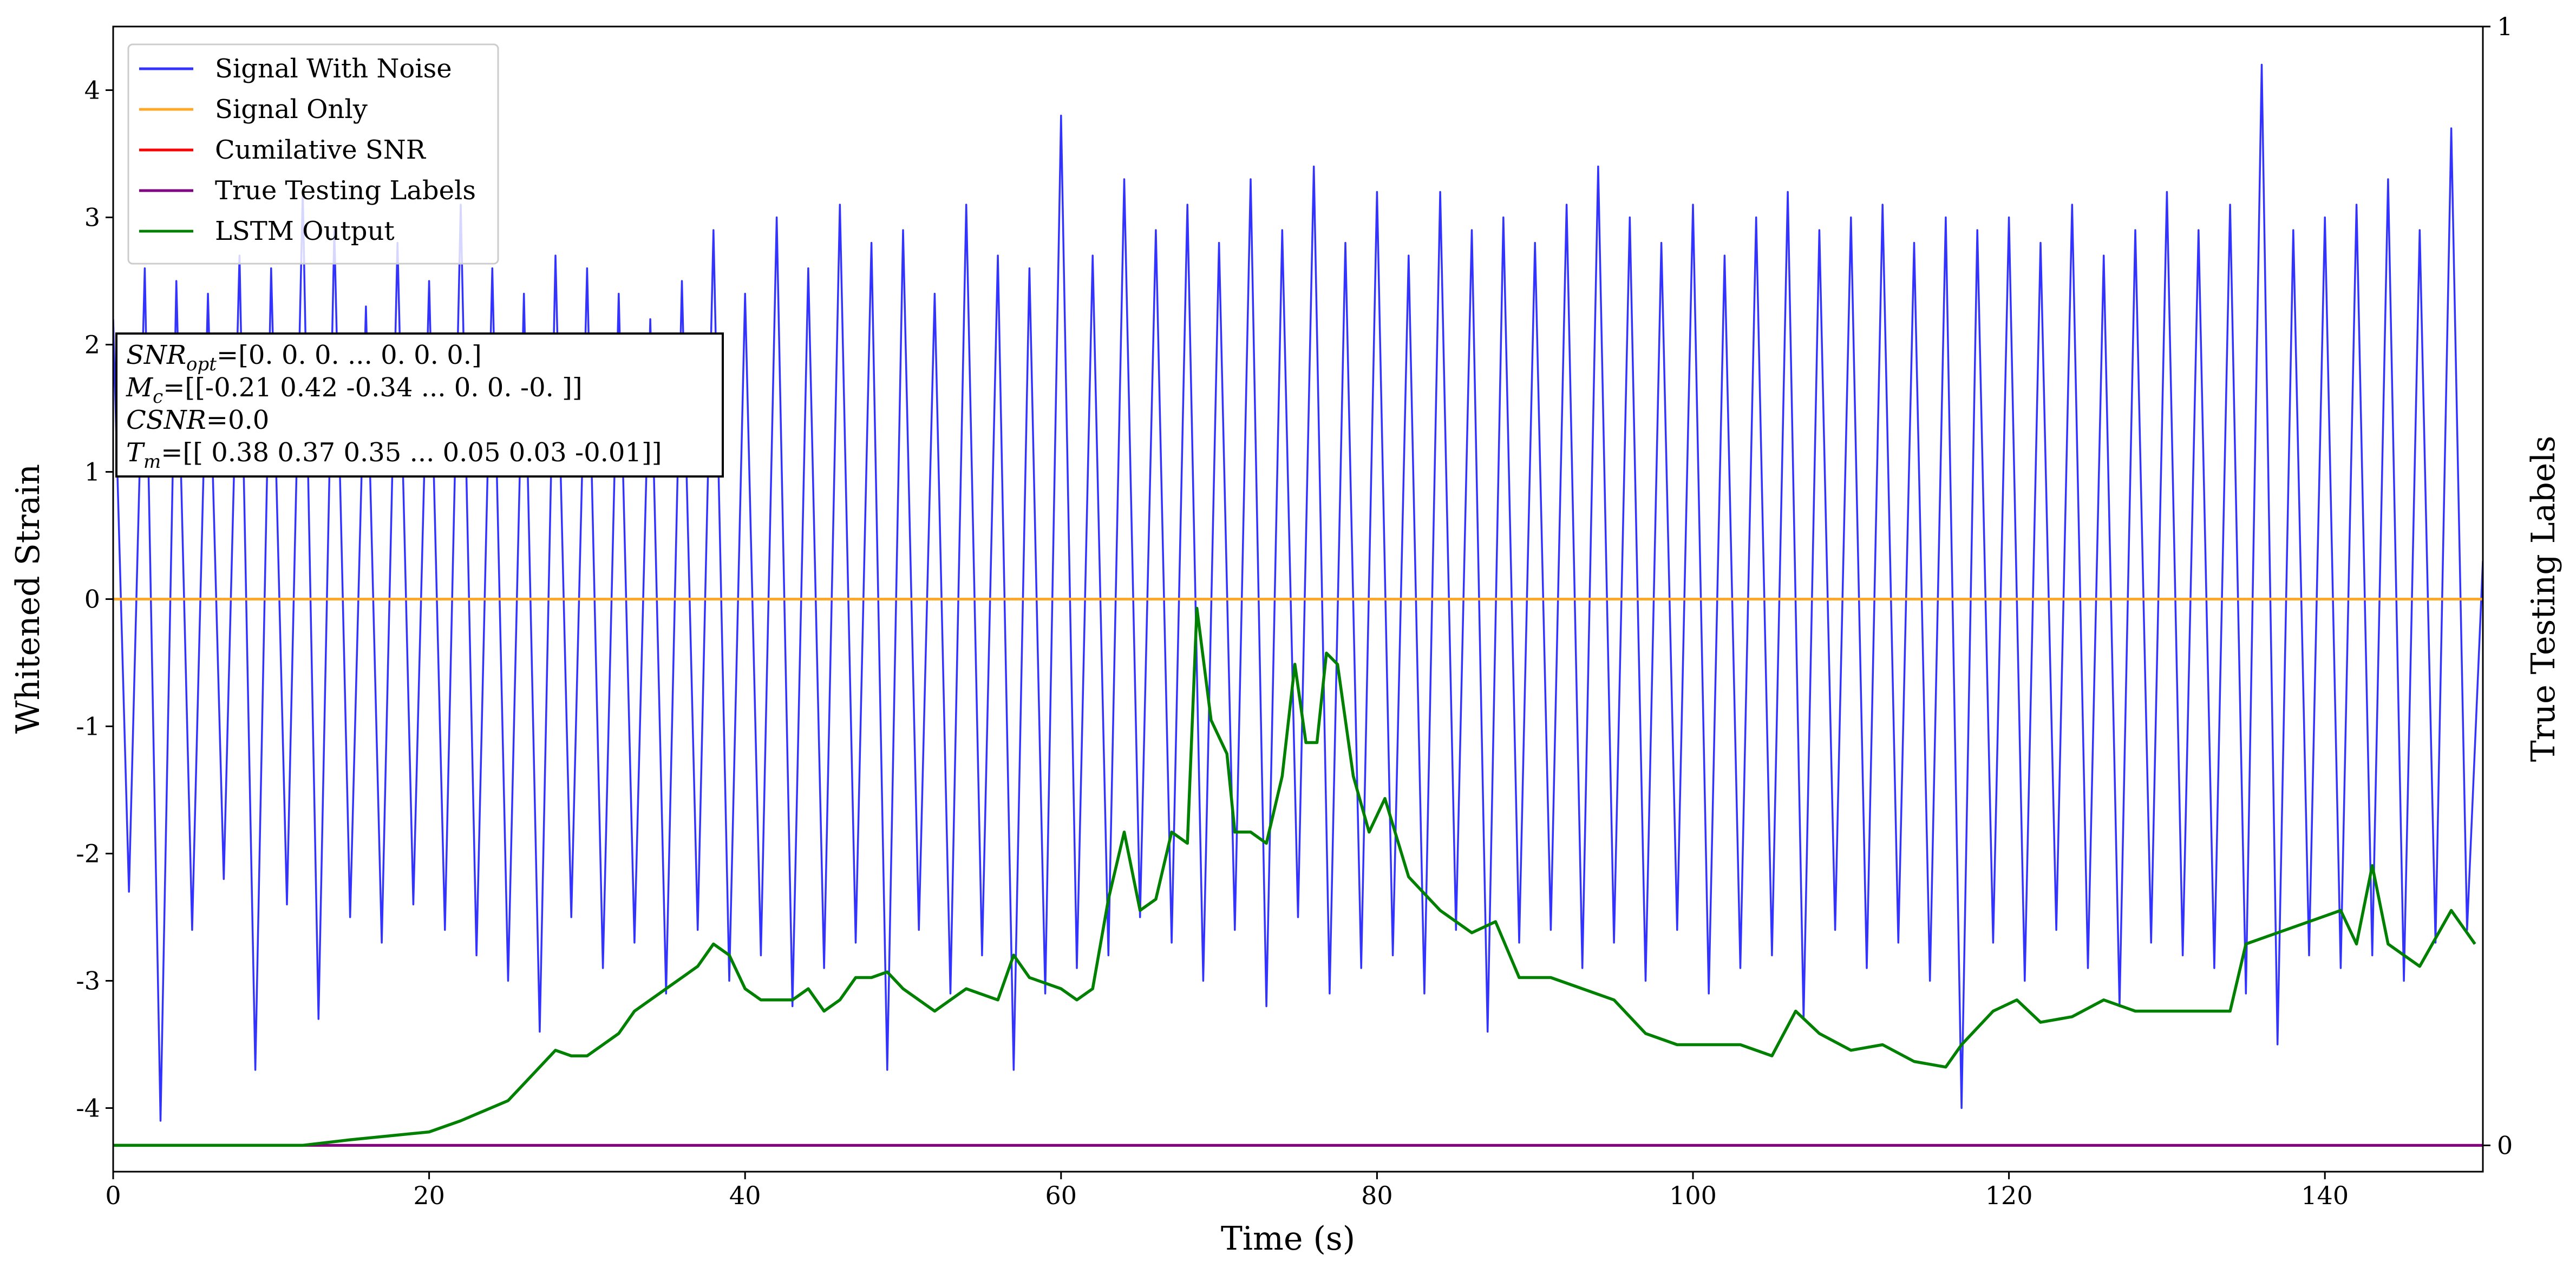 The width and height of the screenshot is (2576, 1274). I want to click on legend-box, so click(313, 154).